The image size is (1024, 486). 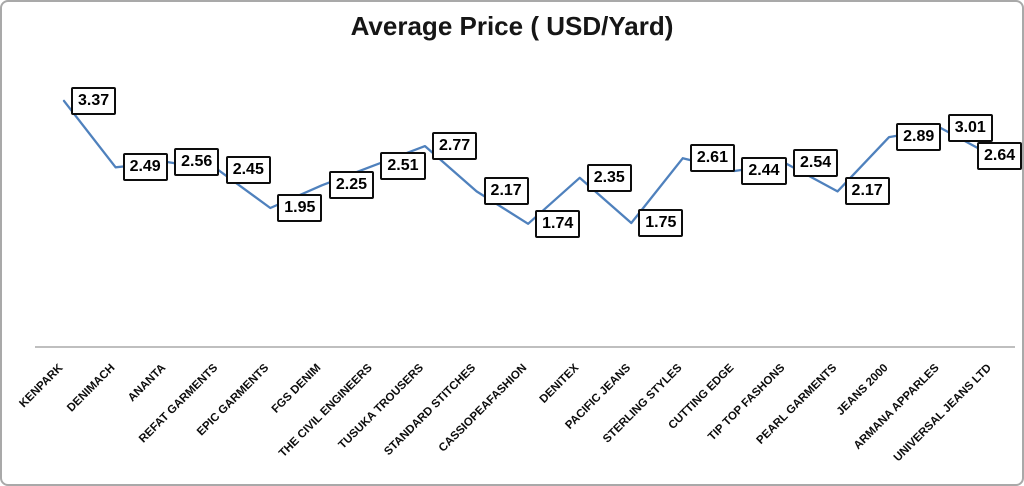 What do you see at coordinates (525, 347) in the screenshot?
I see `x-axis-line` at bounding box center [525, 347].